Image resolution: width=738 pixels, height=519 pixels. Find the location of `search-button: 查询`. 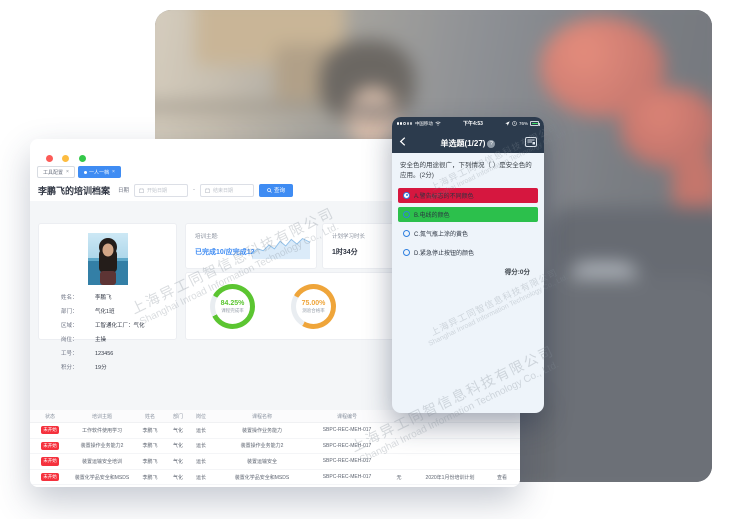

search-button: 查询 is located at coordinates (276, 190).